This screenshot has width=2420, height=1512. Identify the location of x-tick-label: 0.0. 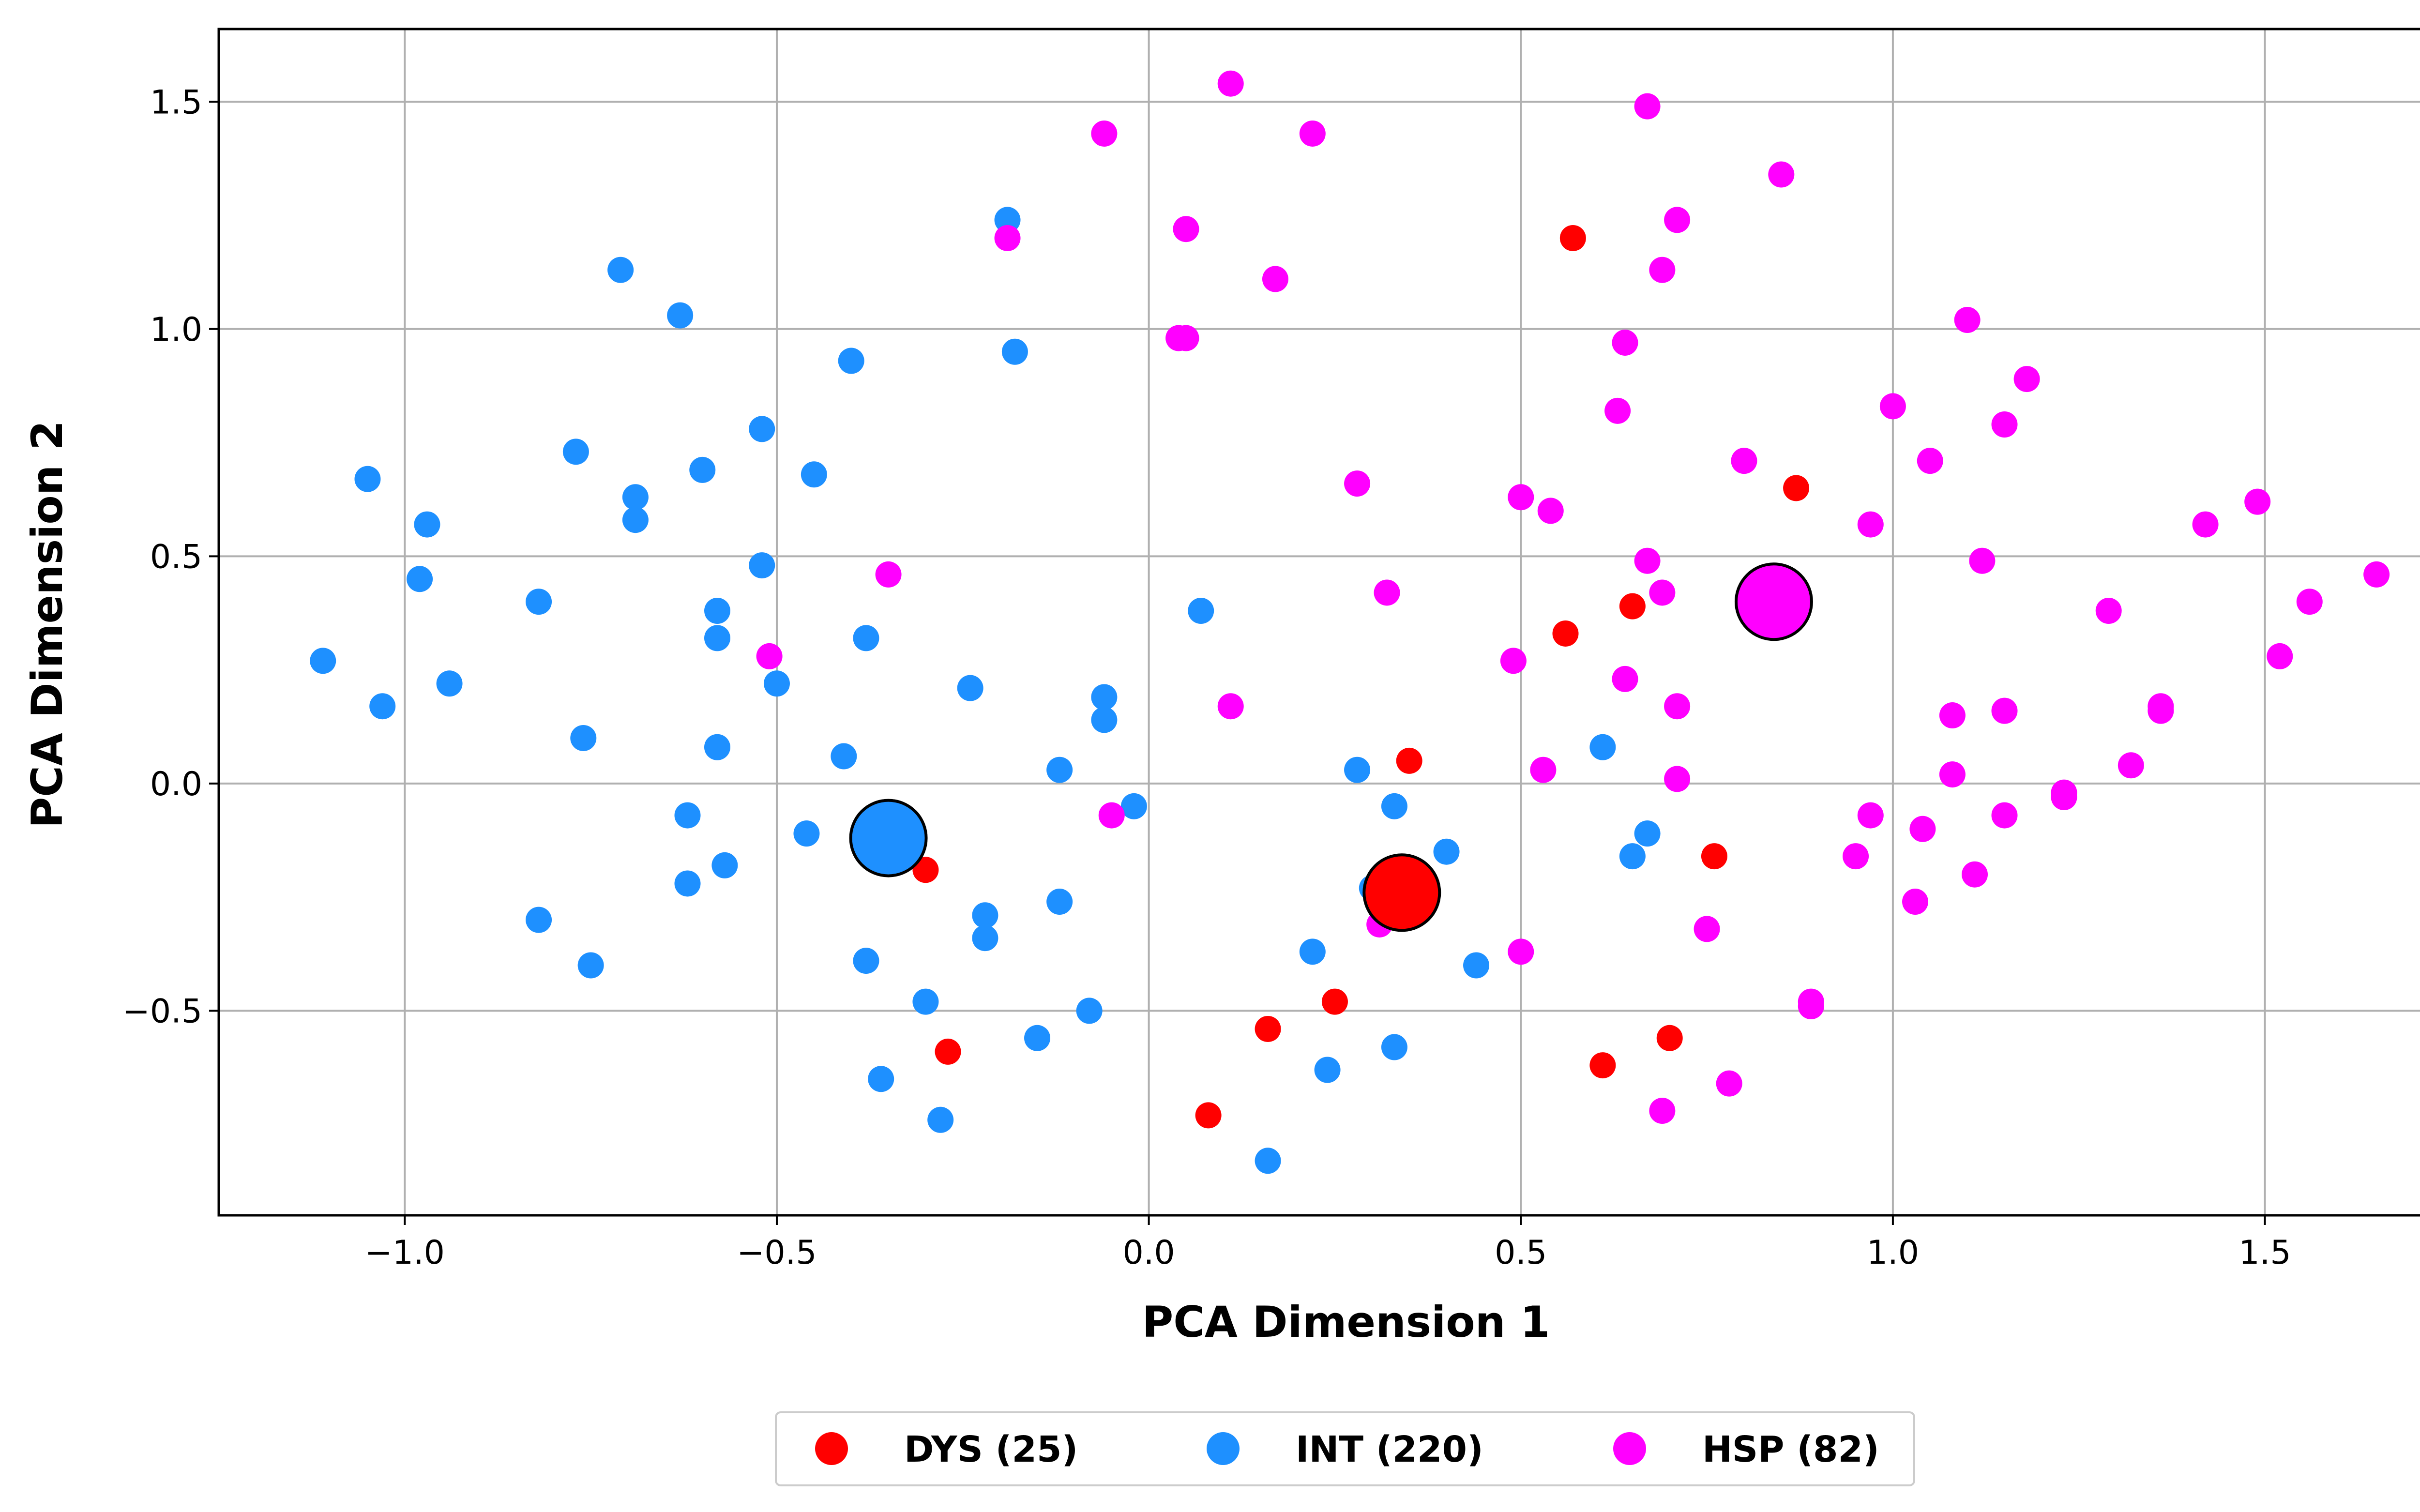
(1149, 1253).